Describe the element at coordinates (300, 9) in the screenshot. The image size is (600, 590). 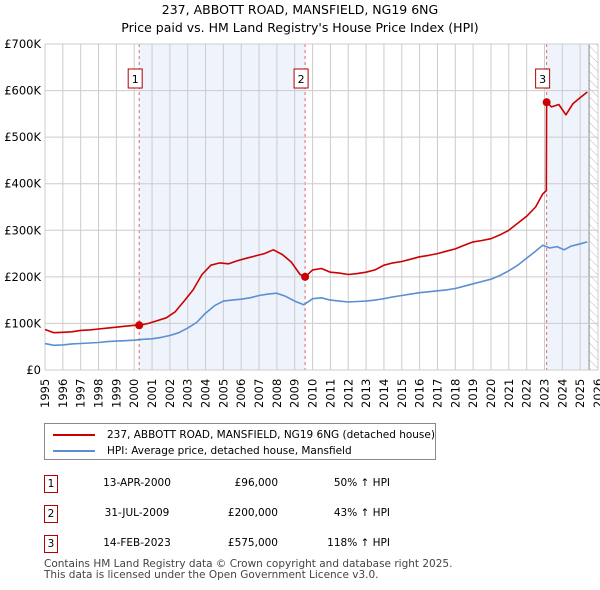
I see `chart-title: 237, ABBOTT ROAD, MANSFIELD, NG19 6NG` at that location.